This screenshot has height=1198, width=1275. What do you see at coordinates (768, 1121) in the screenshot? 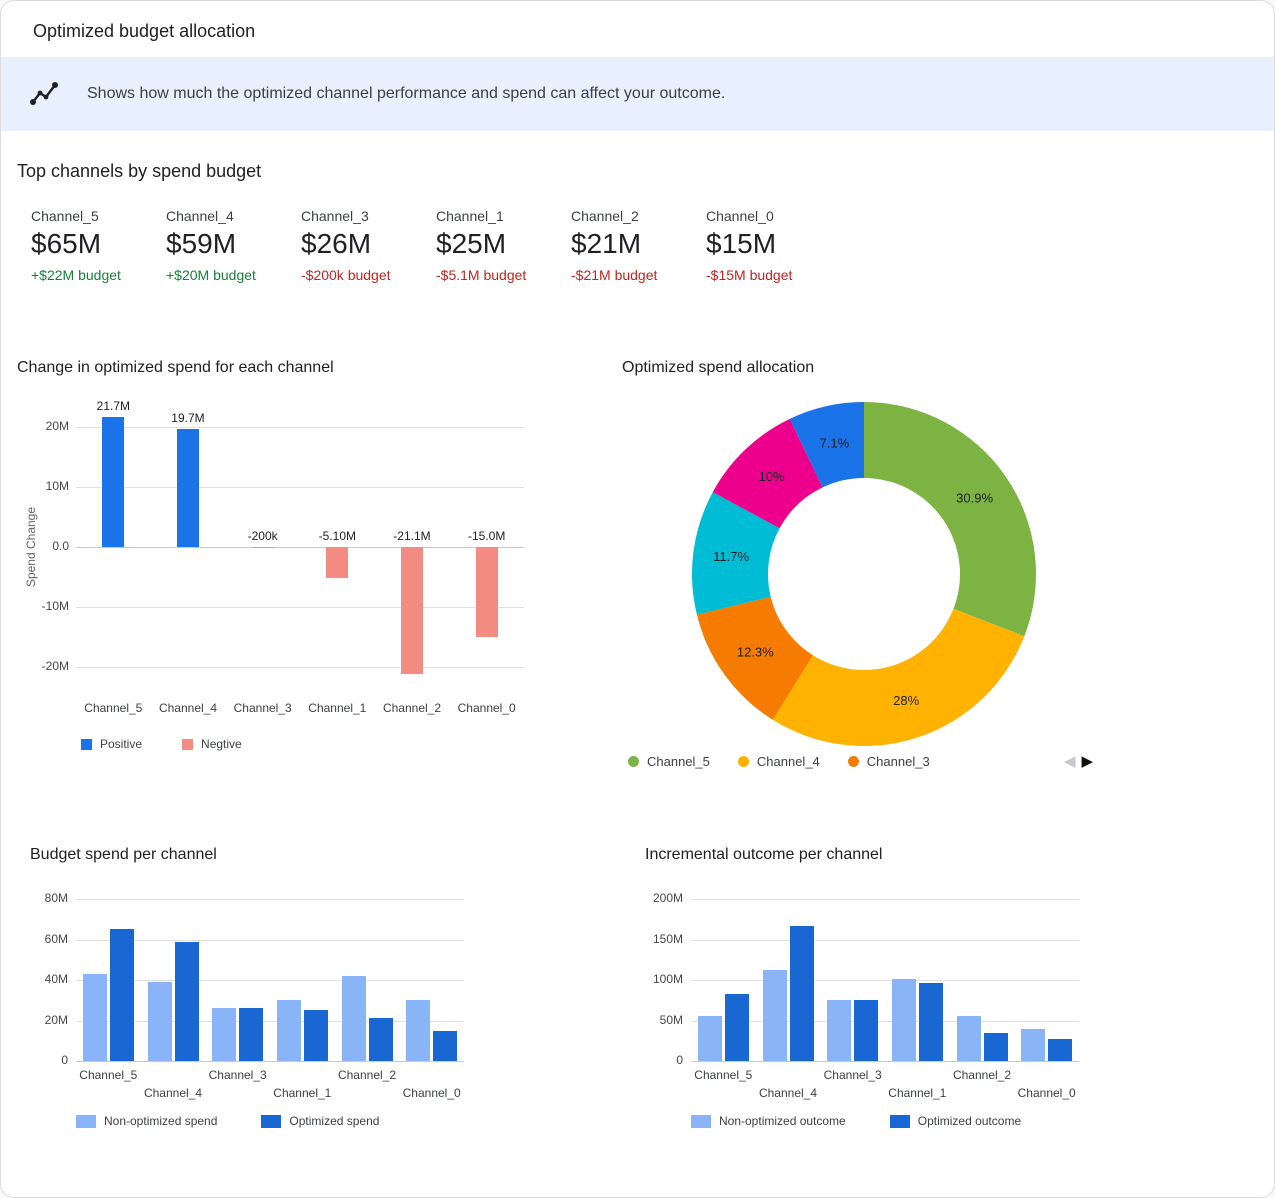
I see `legend-item: Non-optimized outcome` at bounding box center [768, 1121].